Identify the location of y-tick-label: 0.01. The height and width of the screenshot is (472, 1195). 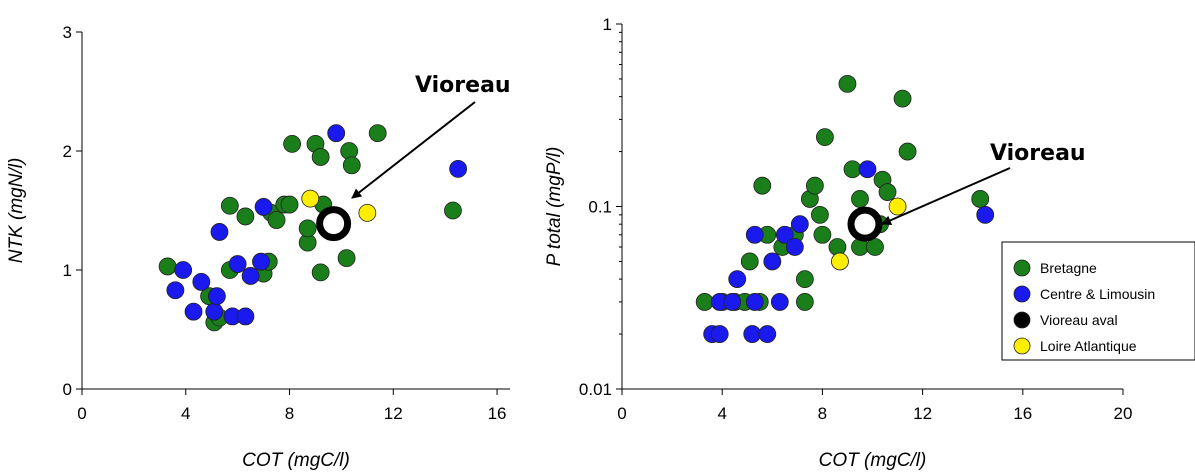
(595, 389).